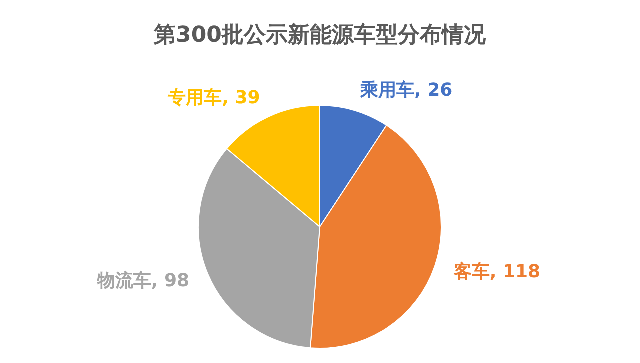 The height and width of the screenshot is (363, 640). I want to click on data-label: , 39, so click(241, 97).